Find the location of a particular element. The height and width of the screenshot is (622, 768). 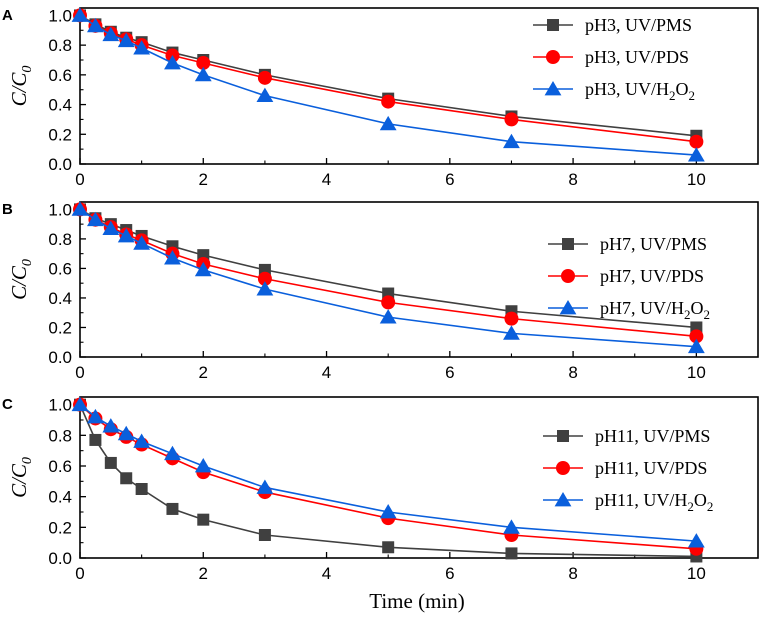

y-tick-label: 0.6 is located at coordinates (60, 466).